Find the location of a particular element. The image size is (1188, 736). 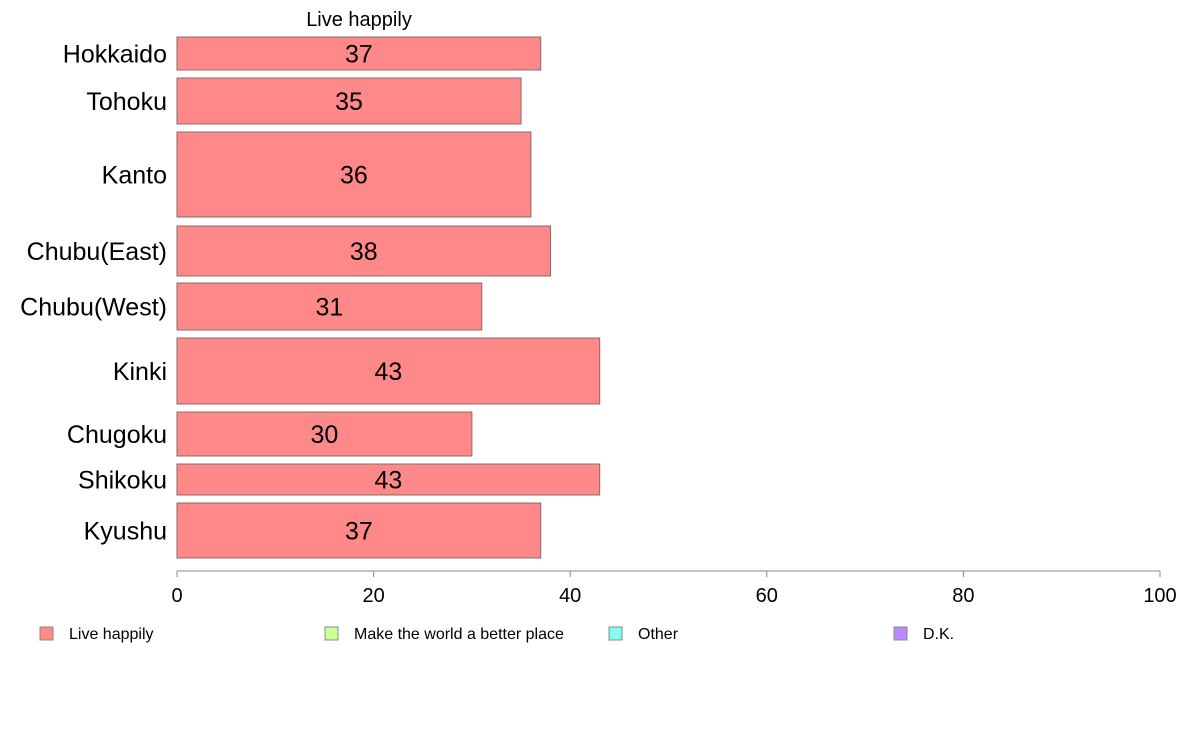

legend-label: D.K. is located at coordinates (938, 634).